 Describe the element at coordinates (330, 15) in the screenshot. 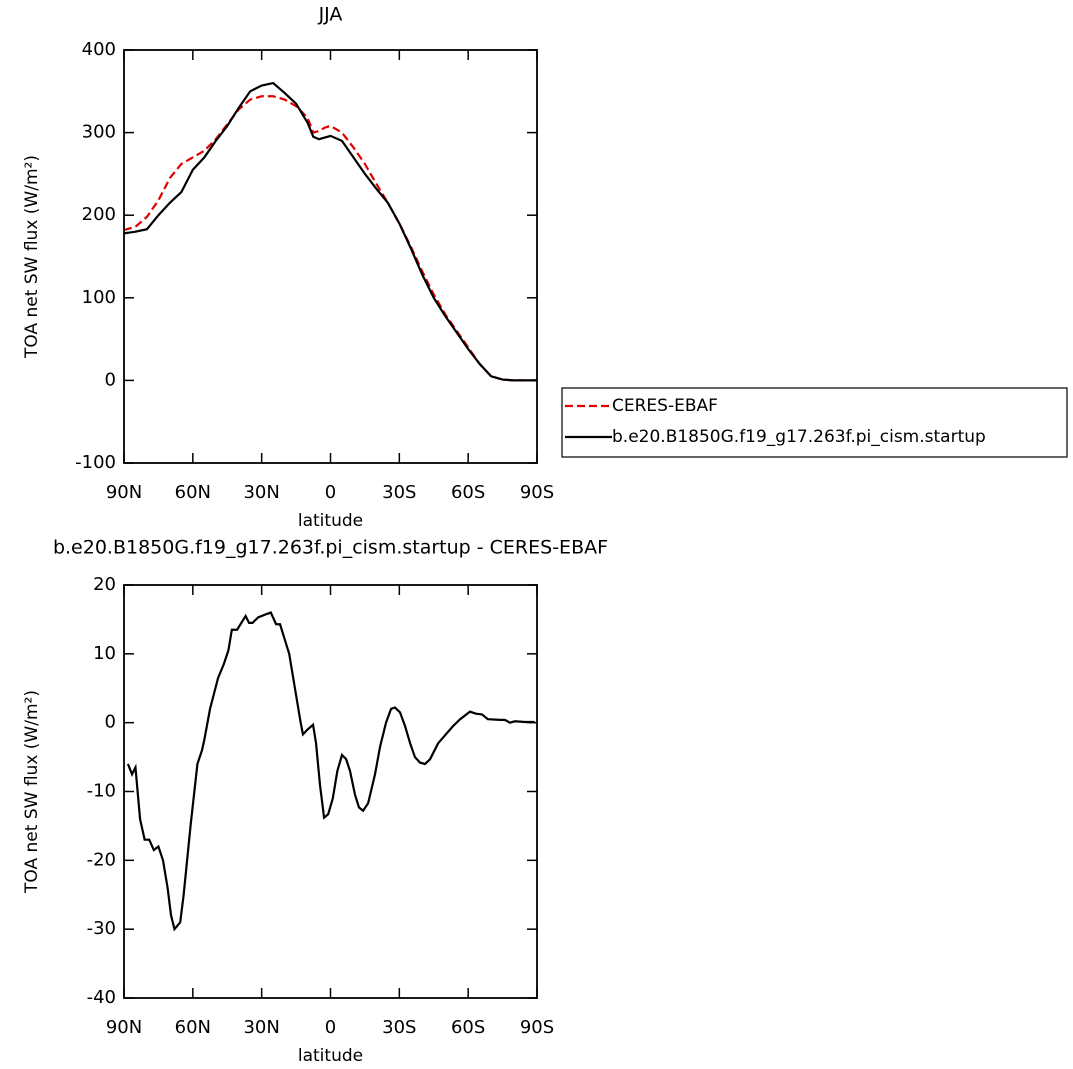

I see `chart-title: JJA` at that location.